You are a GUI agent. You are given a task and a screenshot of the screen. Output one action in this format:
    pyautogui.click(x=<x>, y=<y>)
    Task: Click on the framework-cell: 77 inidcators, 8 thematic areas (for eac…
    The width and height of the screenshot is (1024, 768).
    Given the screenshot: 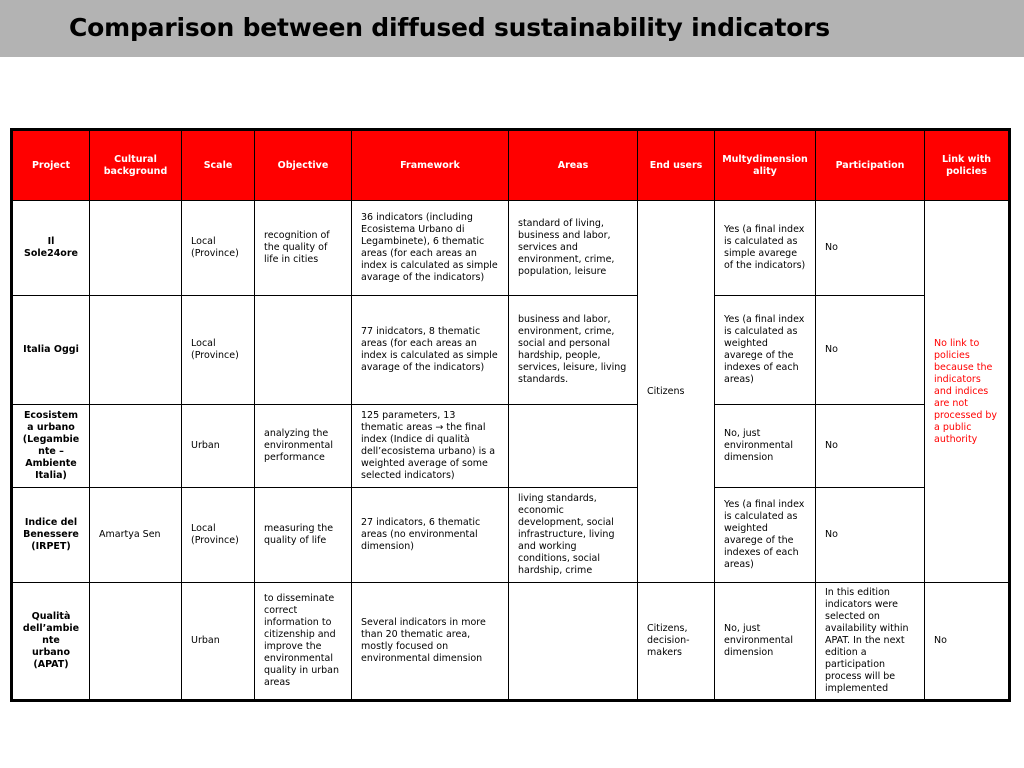 What is the action you would take?
    pyautogui.click(x=430, y=350)
    